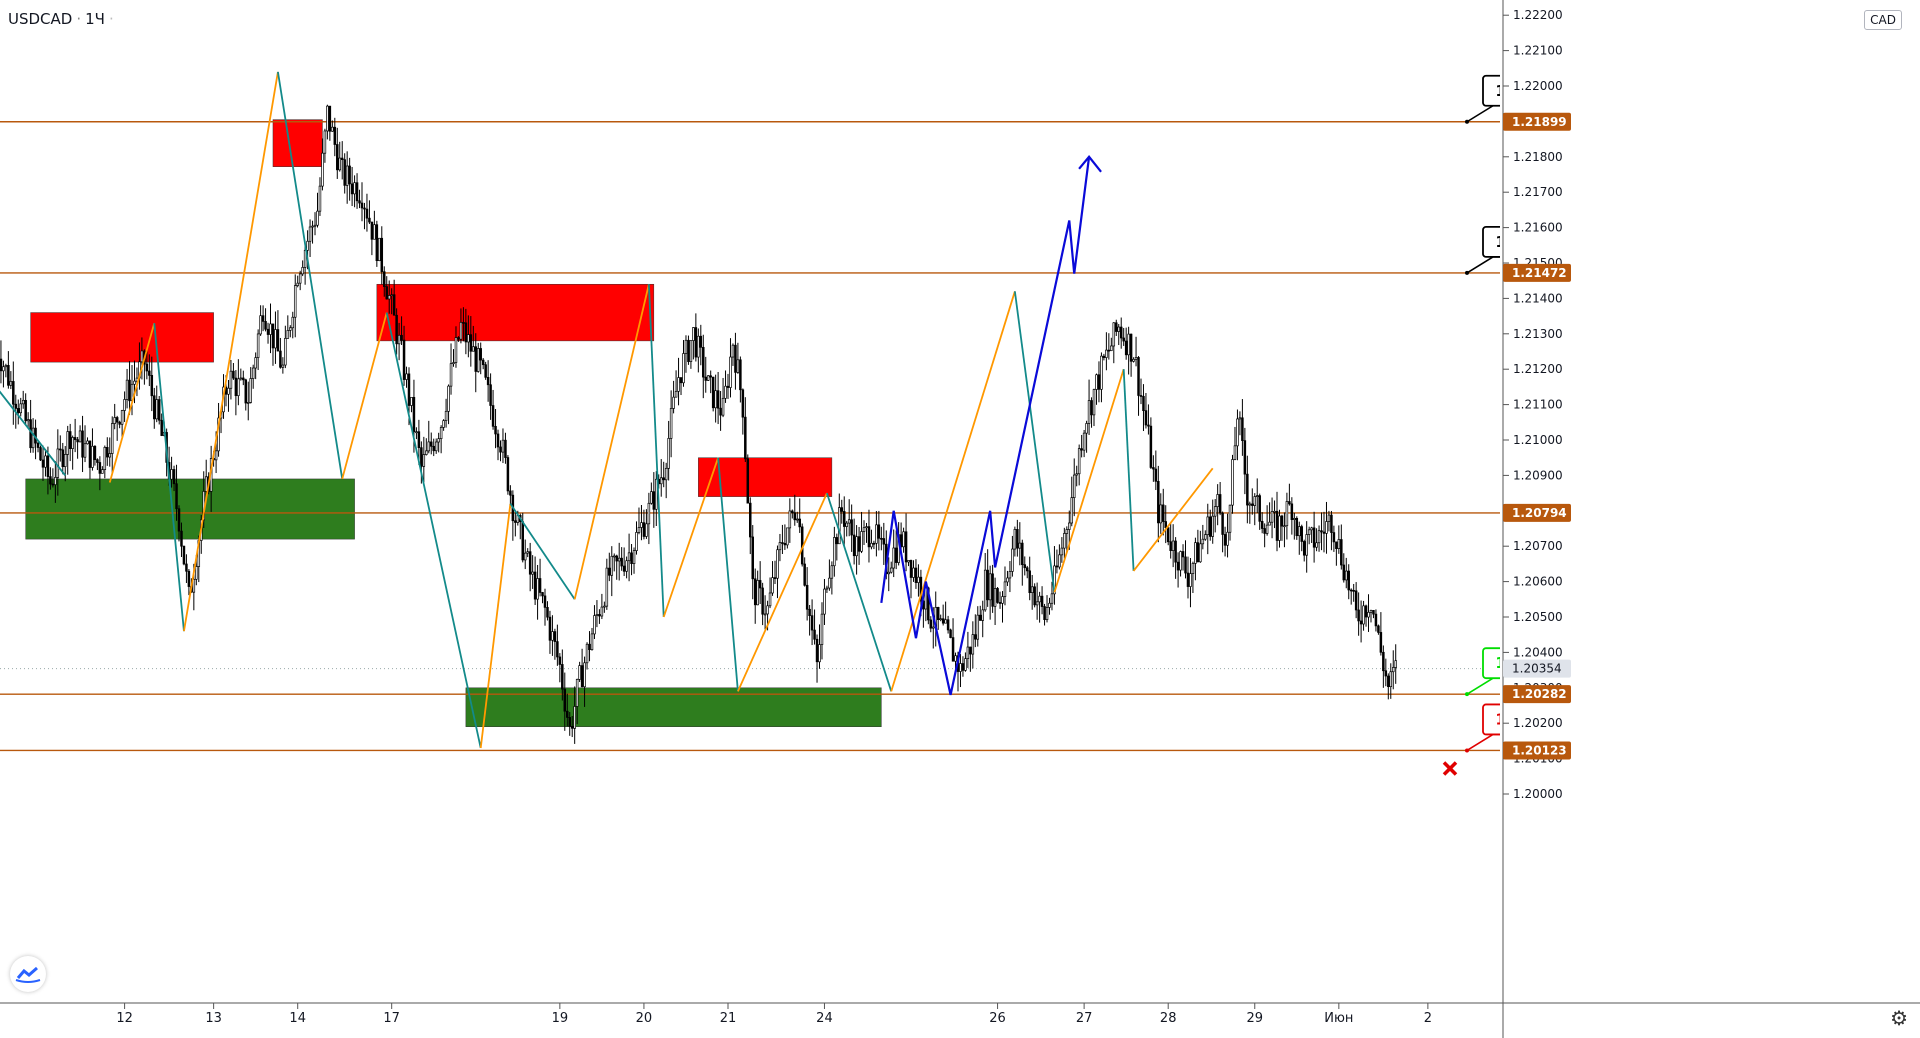 The image size is (1920, 1038). What do you see at coordinates (1538, 228) in the screenshot?
I see `y-tick-label: 1.21600` at bounding box center [1538, 228].